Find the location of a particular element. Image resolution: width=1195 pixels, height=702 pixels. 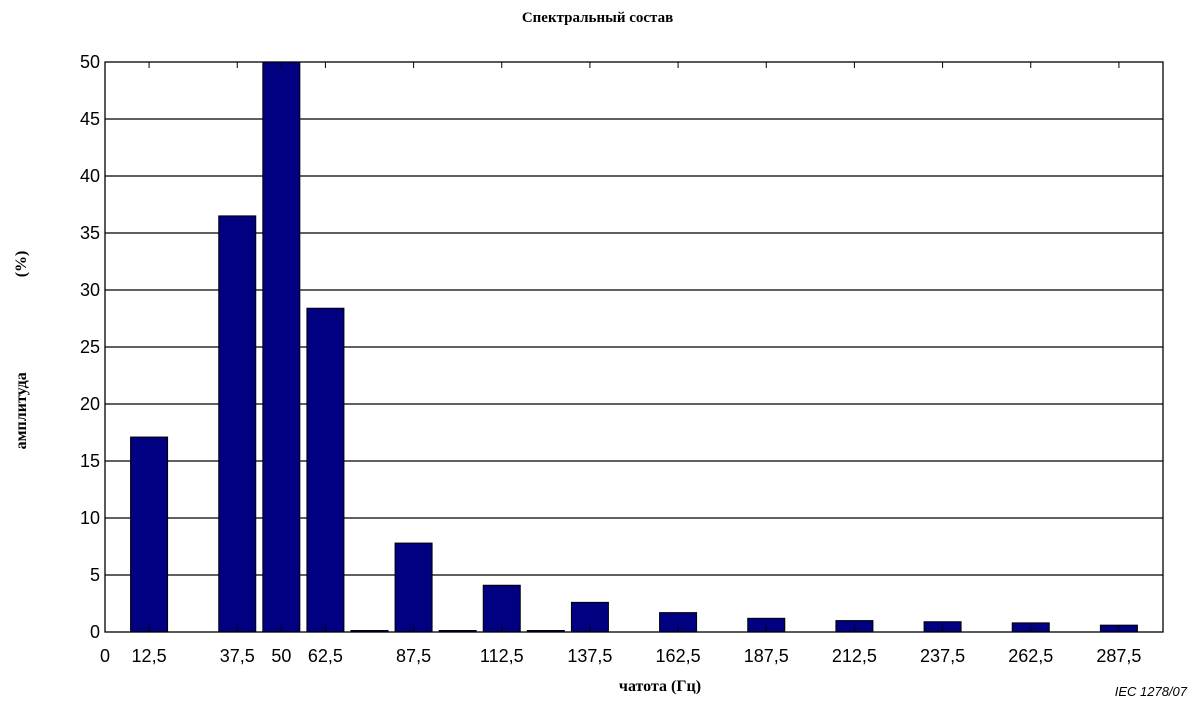

y-tick-label: 10 is located at coordinates (90, 518).